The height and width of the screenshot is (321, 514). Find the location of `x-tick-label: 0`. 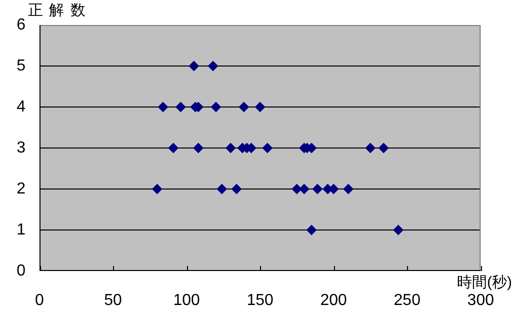

x-tick-label: 0 is located at coordinates (39, 301).